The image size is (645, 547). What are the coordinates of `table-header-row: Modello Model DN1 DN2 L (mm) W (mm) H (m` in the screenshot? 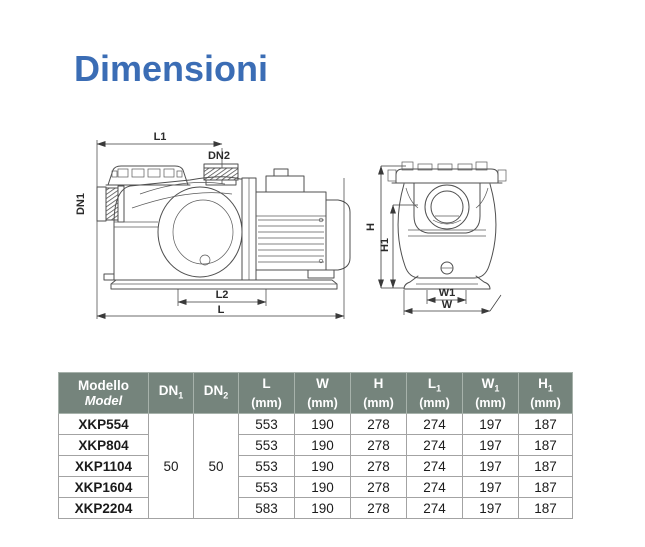 It's located at (315, 393).